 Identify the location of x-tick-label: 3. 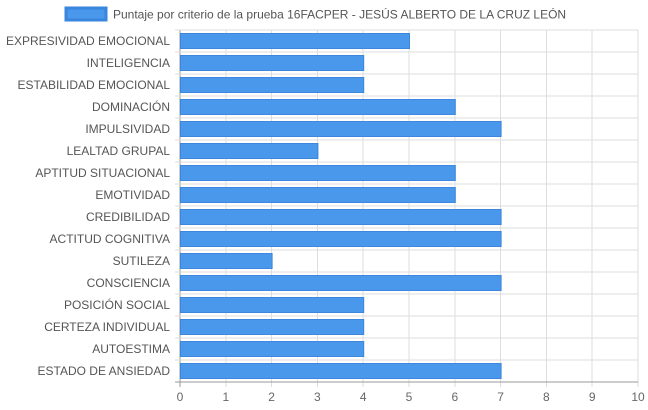
(317, 397).